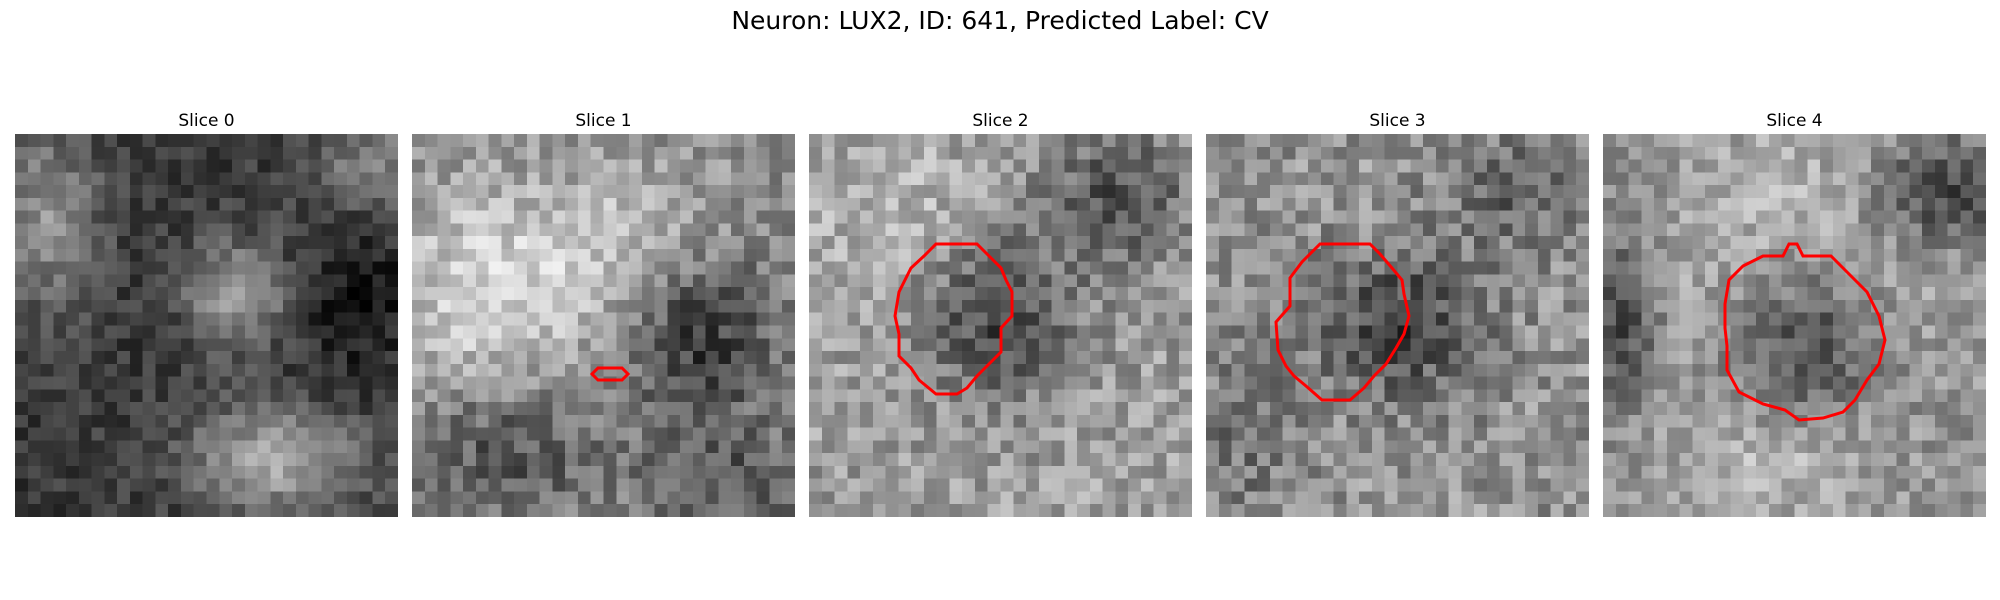  I want to click on slice-2-pixels, so click(1000, 325).